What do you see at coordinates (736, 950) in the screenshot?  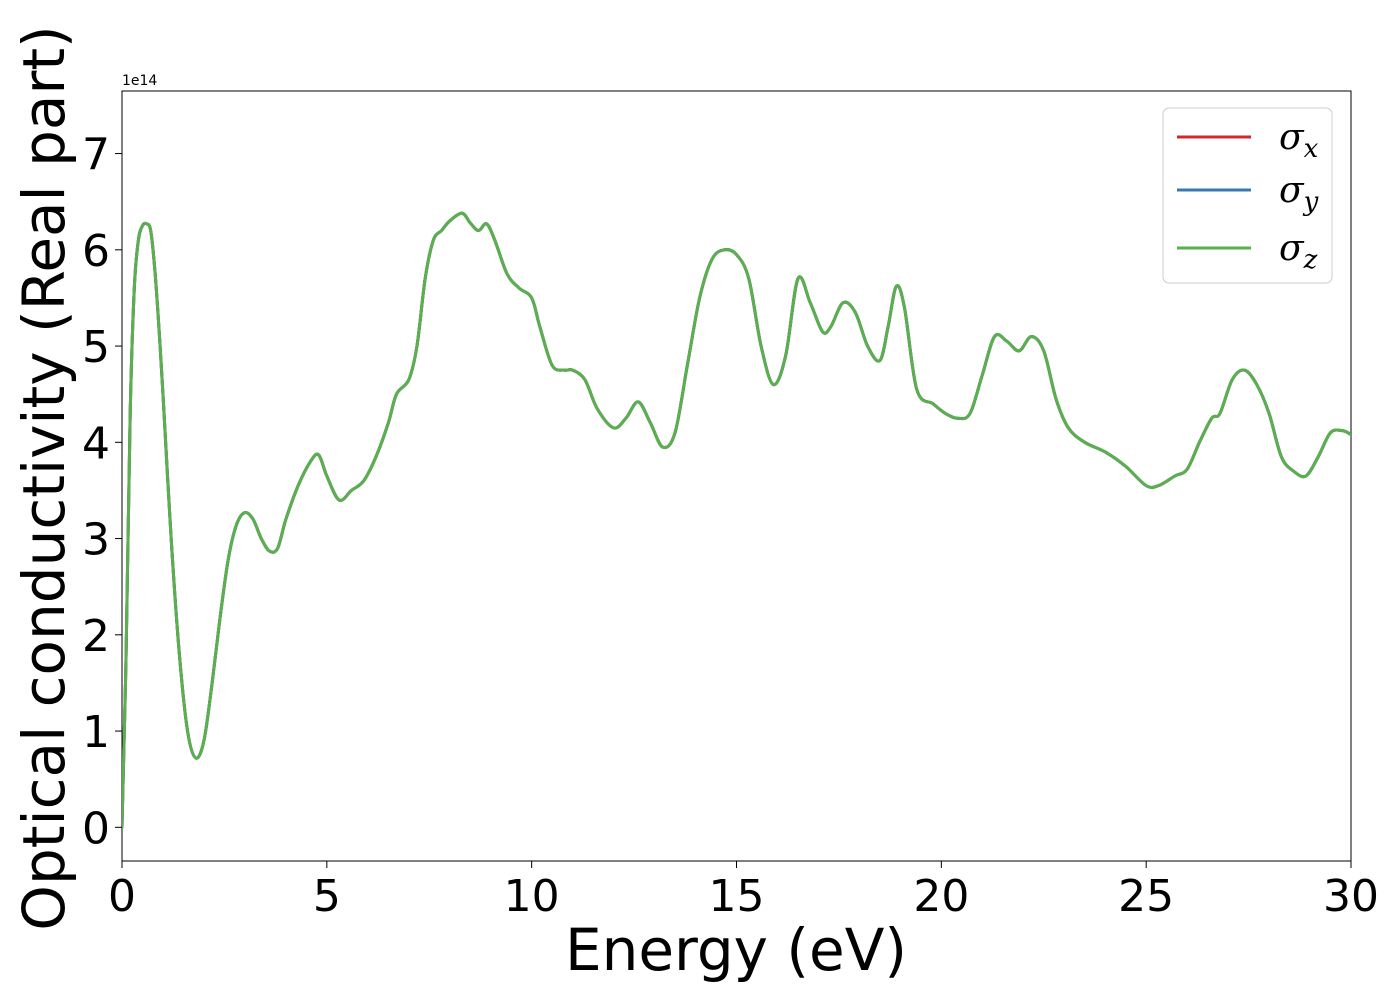 I see `x-axis-label: Energy (eV)` at bounding box center [736, 950].